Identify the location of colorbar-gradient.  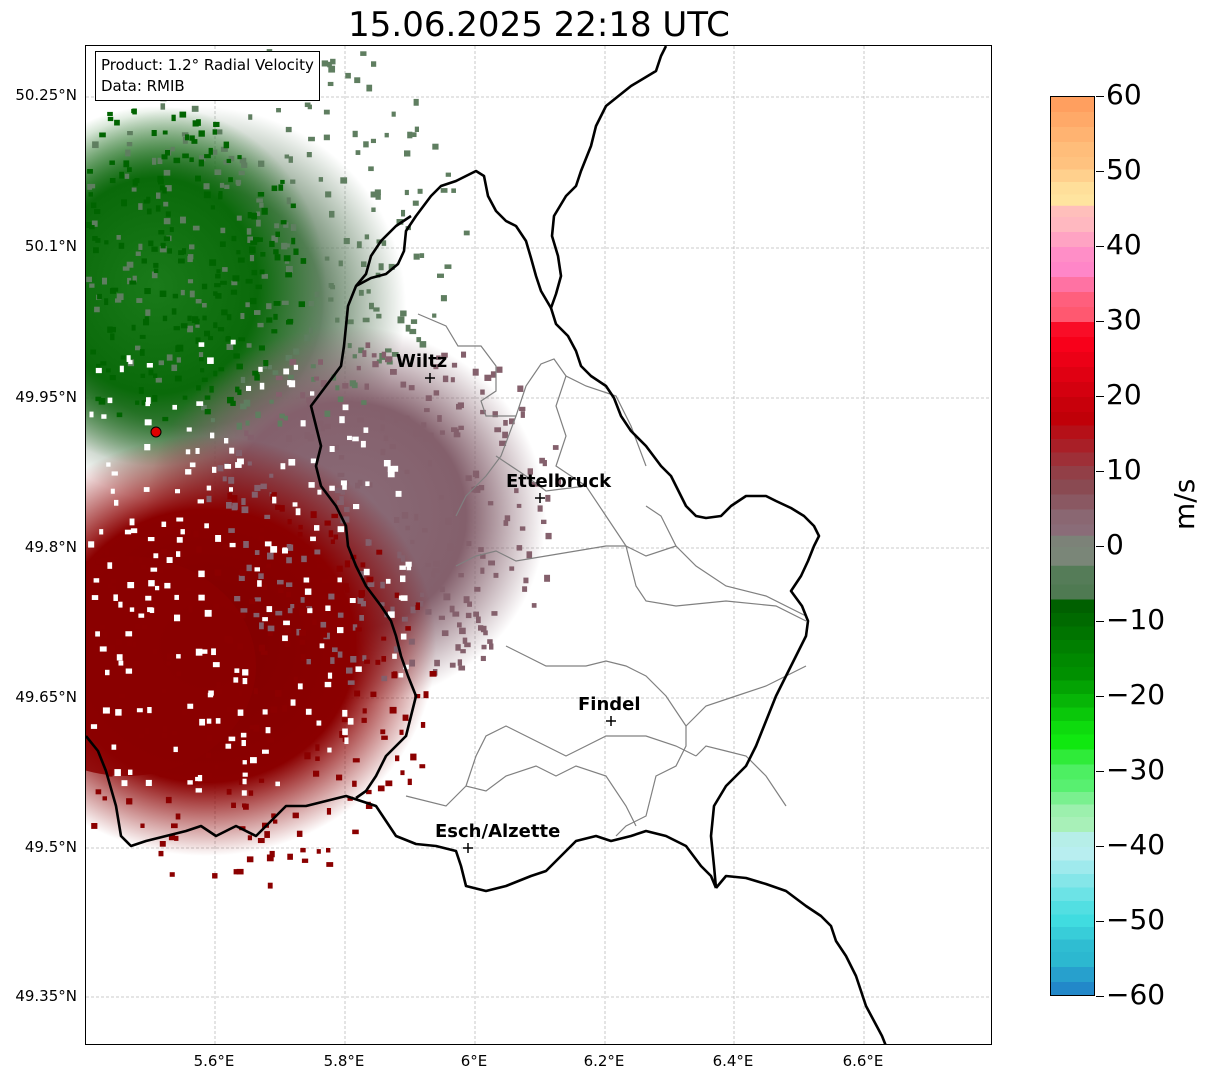
(1072, 546).